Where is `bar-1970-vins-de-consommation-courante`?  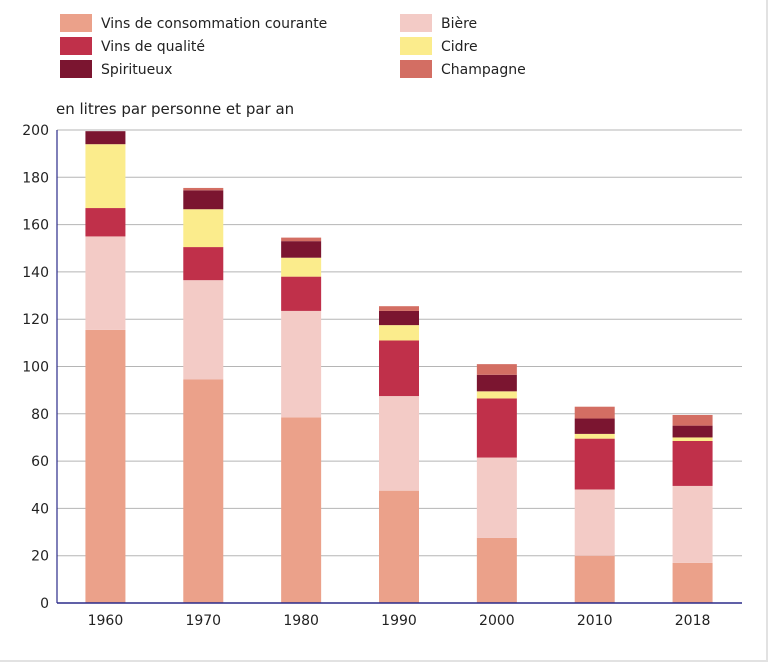
bar-1970-vins-de-consommation-courante is located at coordinates (203, 491).